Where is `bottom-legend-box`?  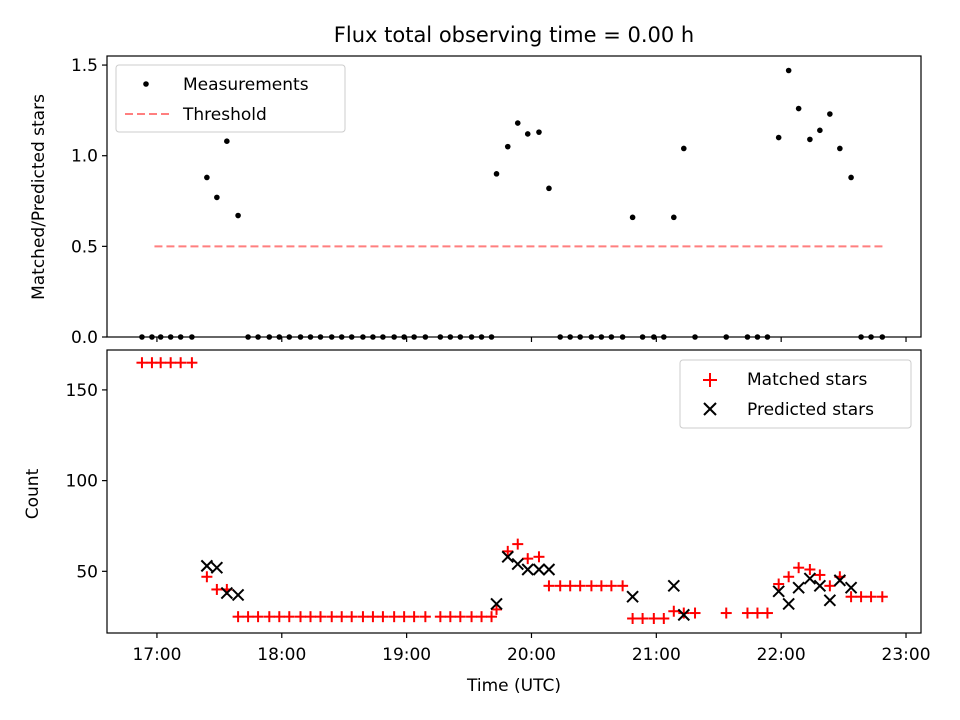 bottom-legend-box is located at coordinates (795, 394).